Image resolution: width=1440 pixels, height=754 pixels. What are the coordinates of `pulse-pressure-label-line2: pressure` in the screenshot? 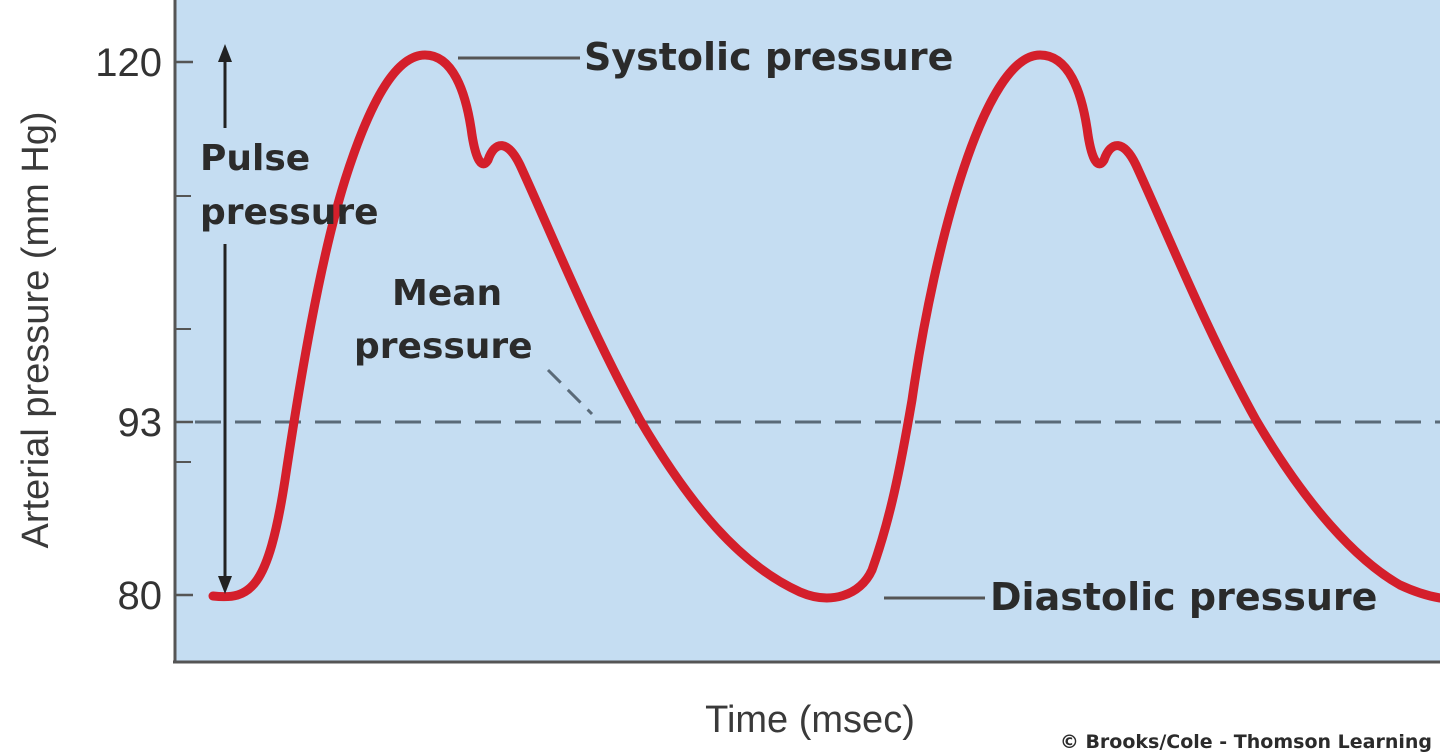 It's located at (289, 212).